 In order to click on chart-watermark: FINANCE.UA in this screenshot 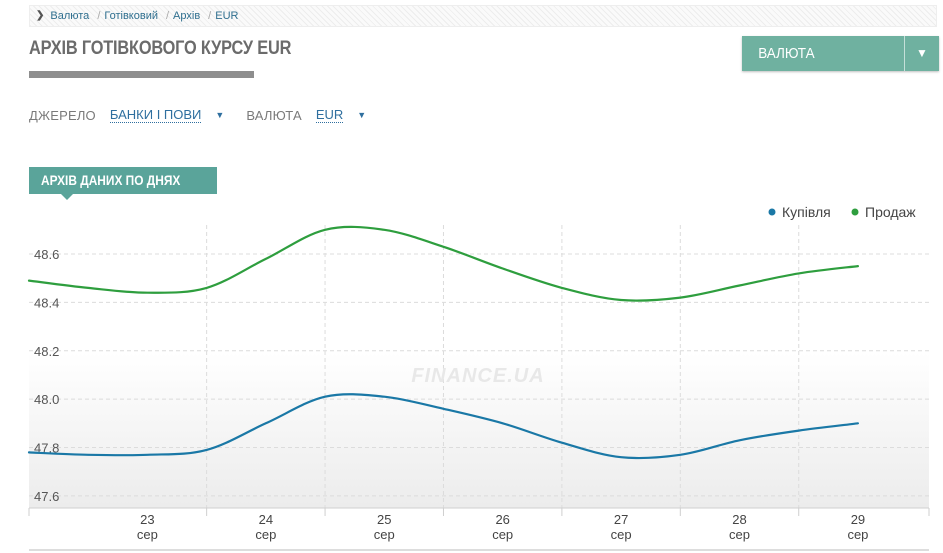, I will do `click(477, 376)`.